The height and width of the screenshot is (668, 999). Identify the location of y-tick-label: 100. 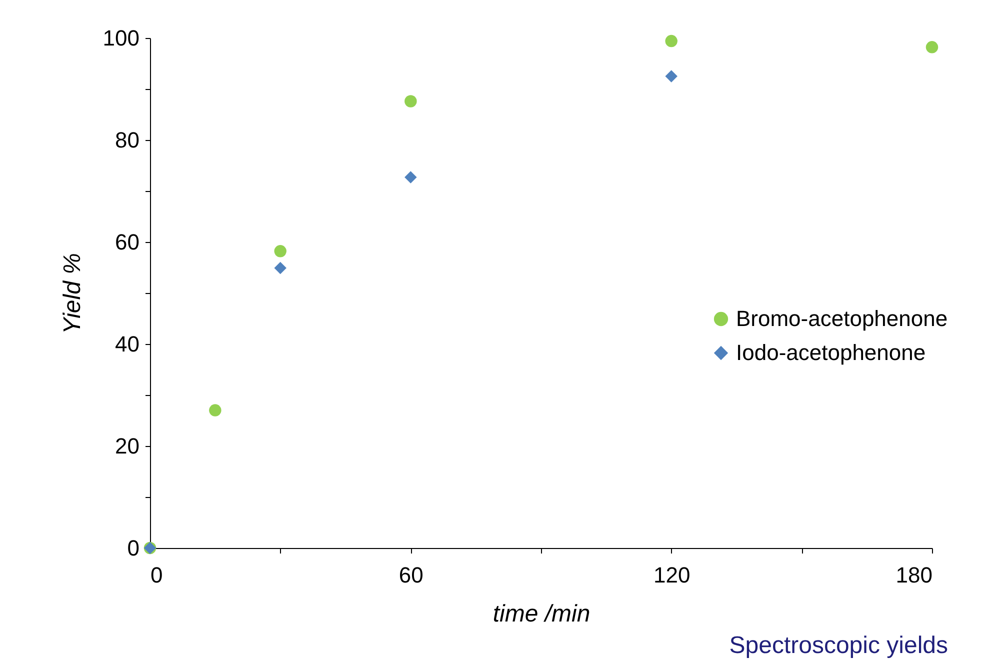
(121, 38).